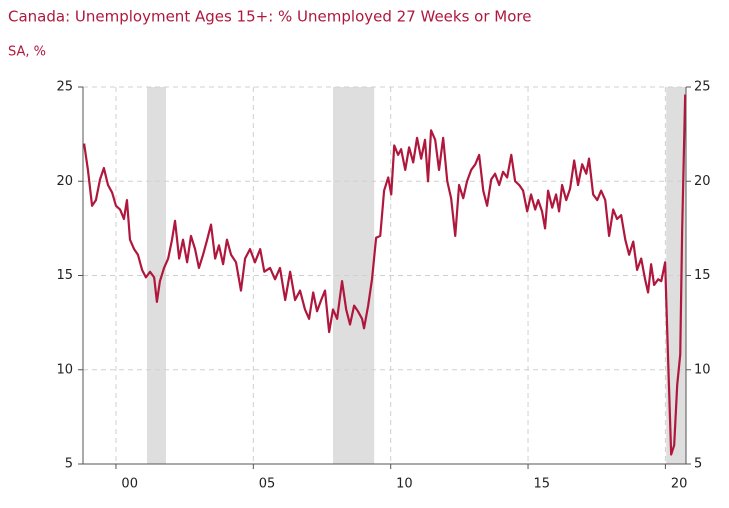 The height and width of the screenshot is (508, 729). I want to click on x-tick-label: 05, so click(267, 484).